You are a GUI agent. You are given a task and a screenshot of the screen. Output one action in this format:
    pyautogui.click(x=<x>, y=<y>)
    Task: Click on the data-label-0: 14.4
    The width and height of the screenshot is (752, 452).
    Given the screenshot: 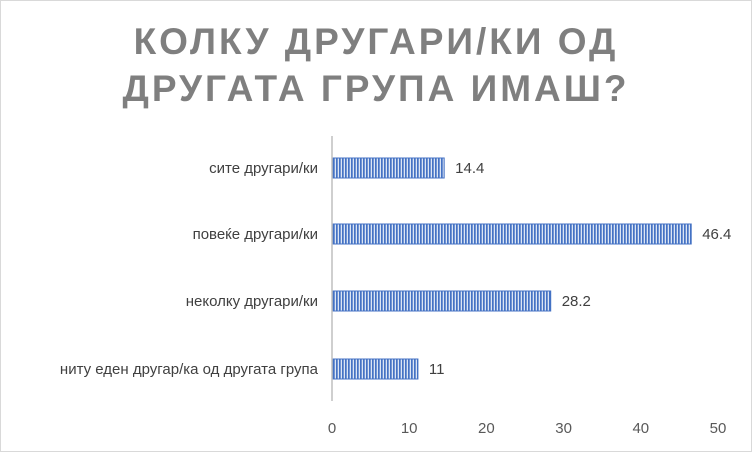 What is the action you would take?
    pyautogui.click(x=469, y=168)
    